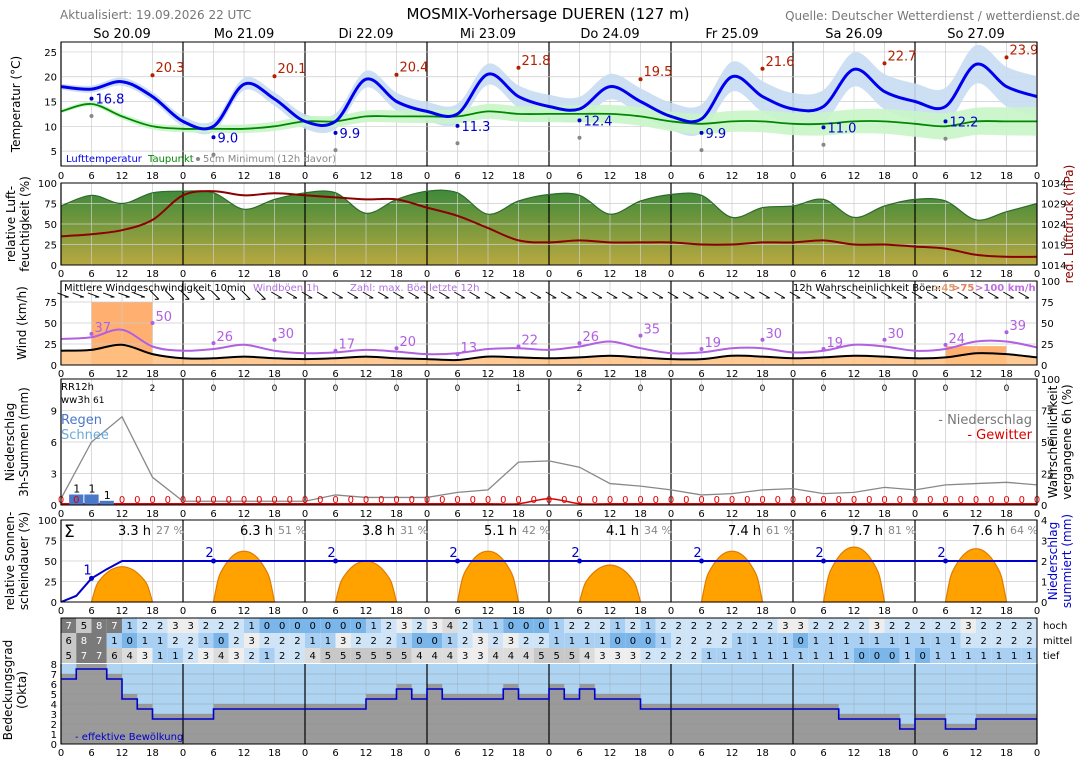 This screenshot has height=763, width=1088. What do you see at coordinates (579, 137) in the screenshot?
I see `ground-min-marker` at bounding box center [579, 137].